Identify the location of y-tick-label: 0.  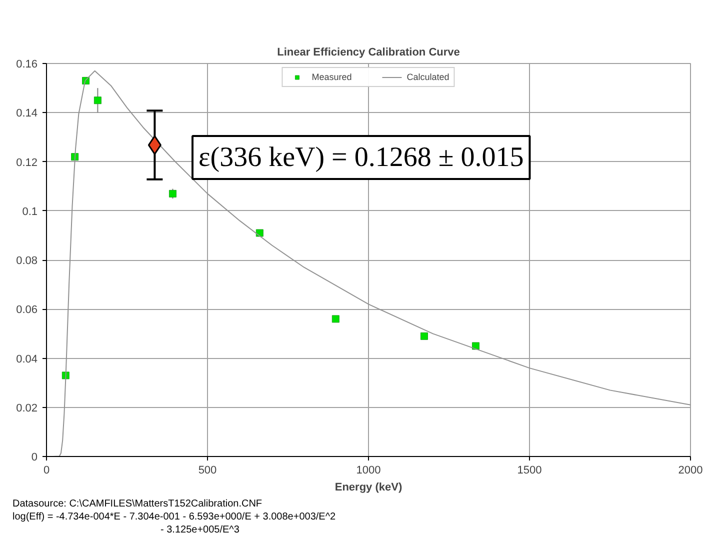
(34, 458).